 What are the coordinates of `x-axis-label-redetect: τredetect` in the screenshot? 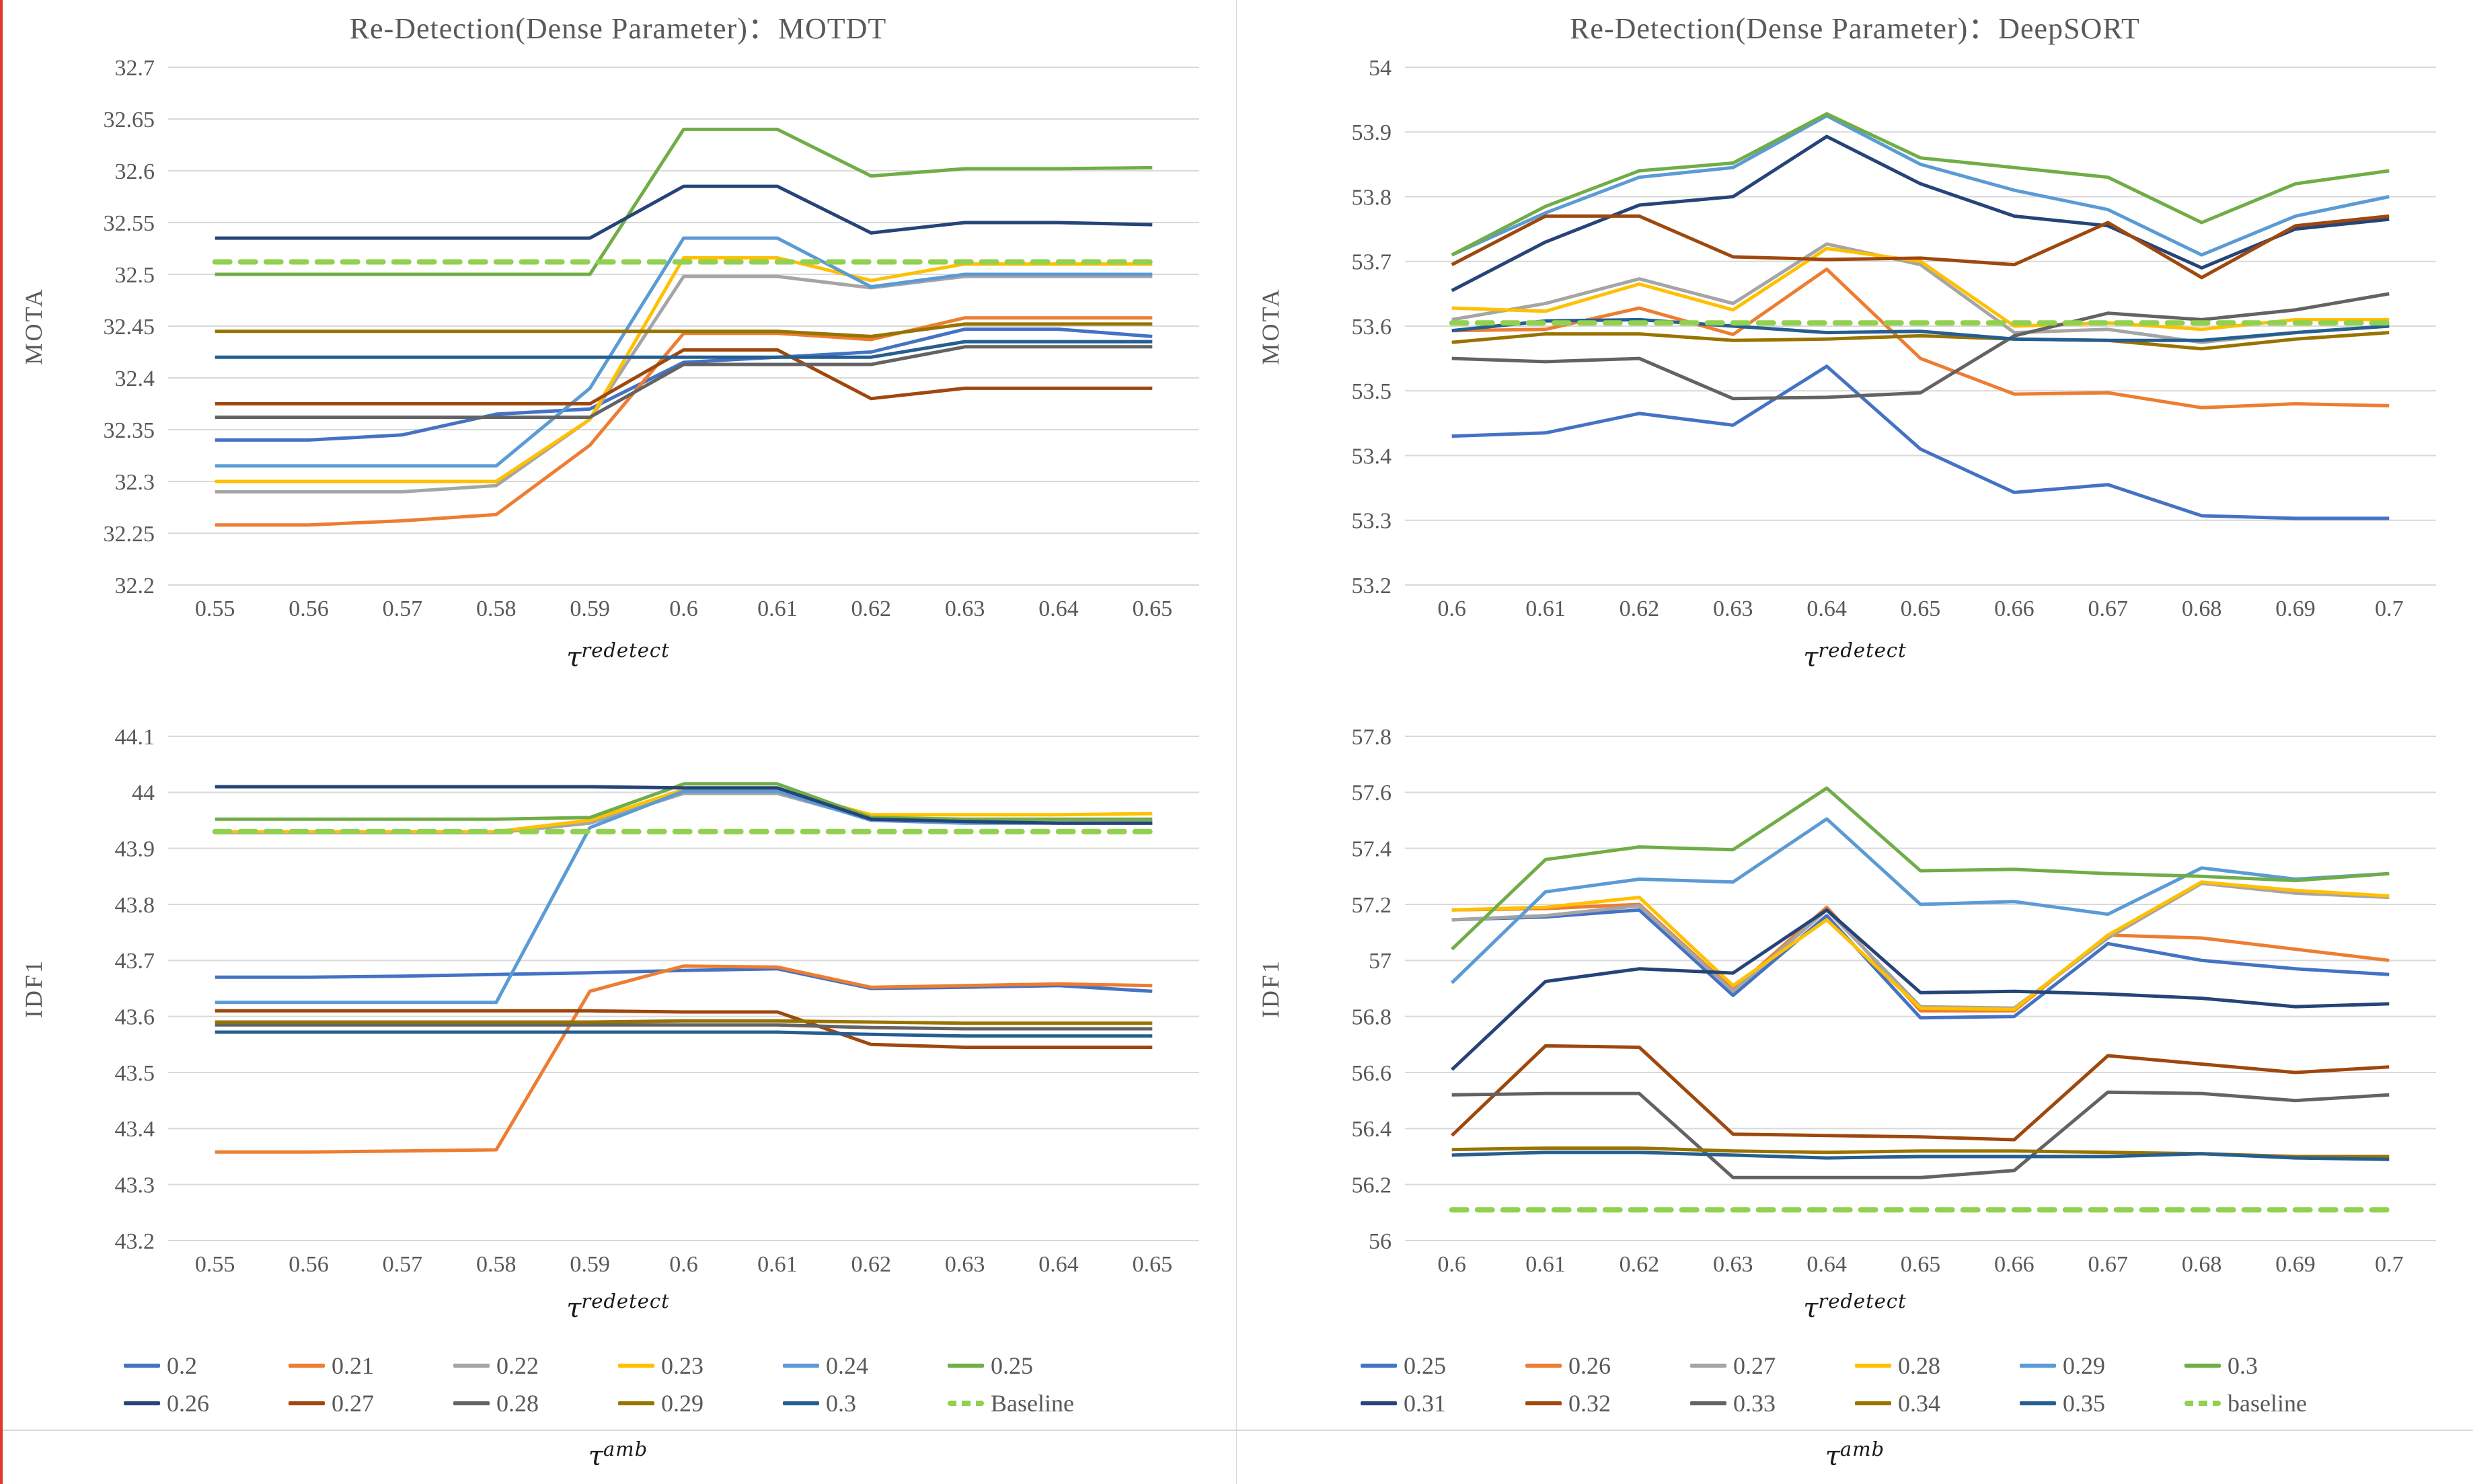 It's located at (618, 656).